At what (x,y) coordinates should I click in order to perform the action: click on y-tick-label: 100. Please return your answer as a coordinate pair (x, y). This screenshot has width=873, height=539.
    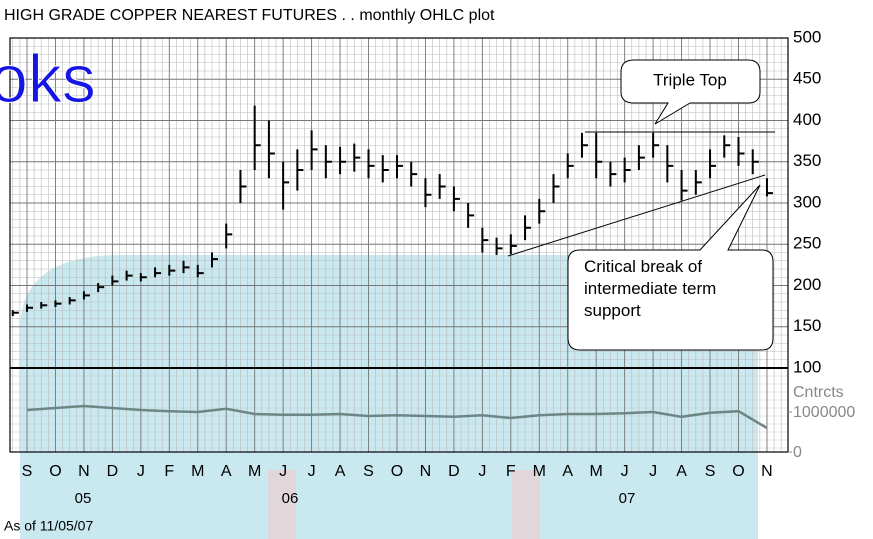
    Looking at the image, I should click on (807, 366).